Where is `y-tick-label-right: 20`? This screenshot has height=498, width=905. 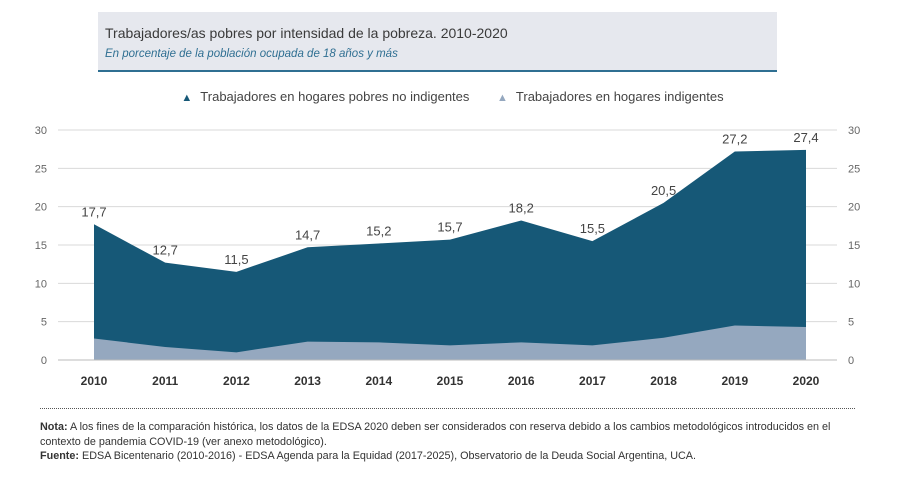 y-tick-label-right: 20 is located at coordinates (854, 208).